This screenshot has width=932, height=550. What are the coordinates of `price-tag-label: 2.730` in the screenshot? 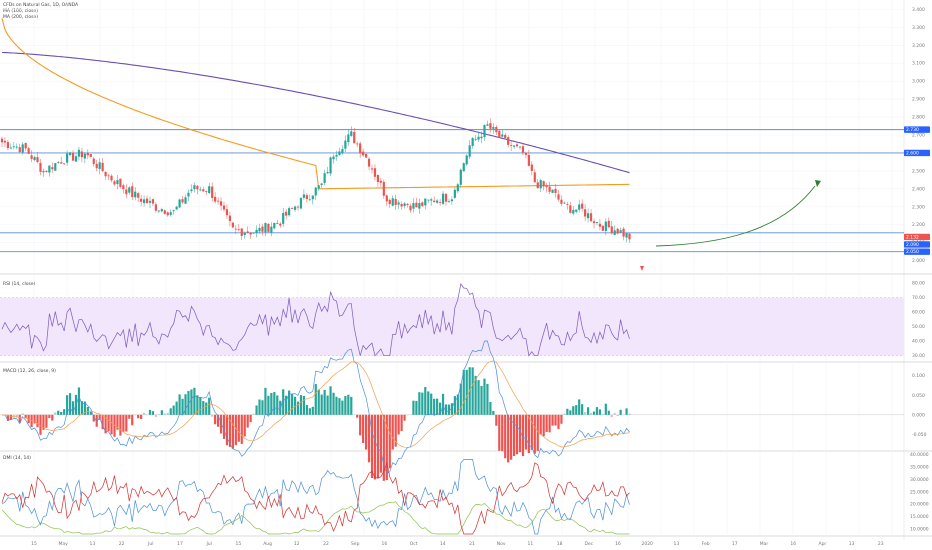 It's located at (912, 130).